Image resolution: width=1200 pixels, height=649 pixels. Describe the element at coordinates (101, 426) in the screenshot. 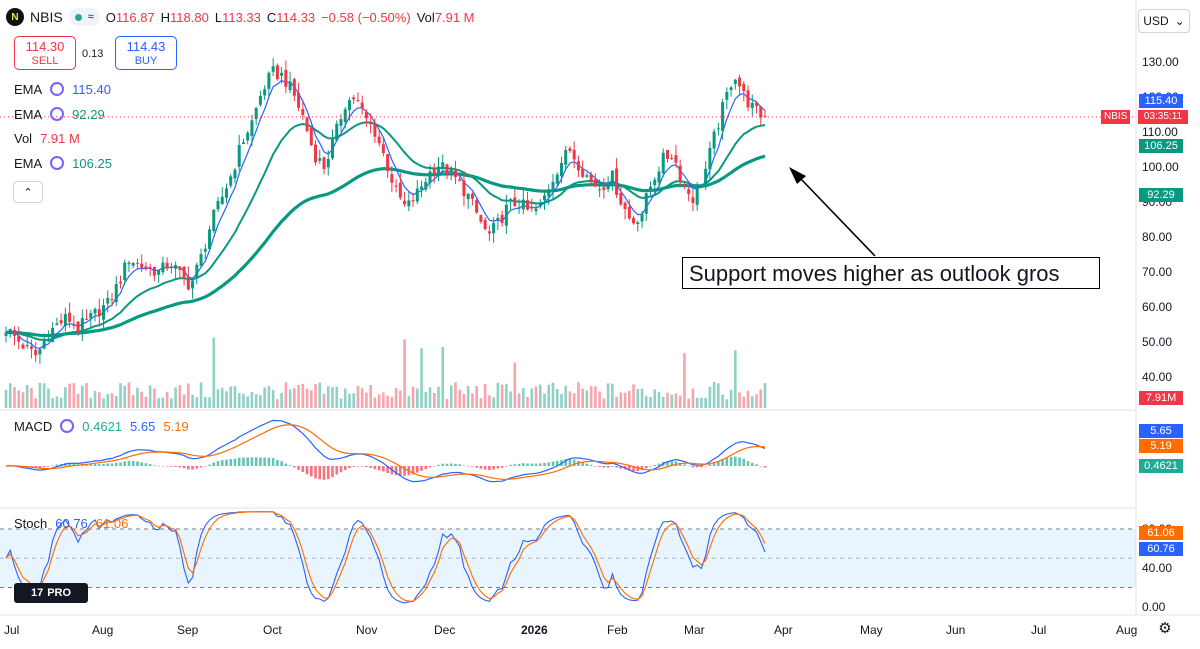

I see `legend-macd: MACD 0.4621 5.65 5.19` at that location.